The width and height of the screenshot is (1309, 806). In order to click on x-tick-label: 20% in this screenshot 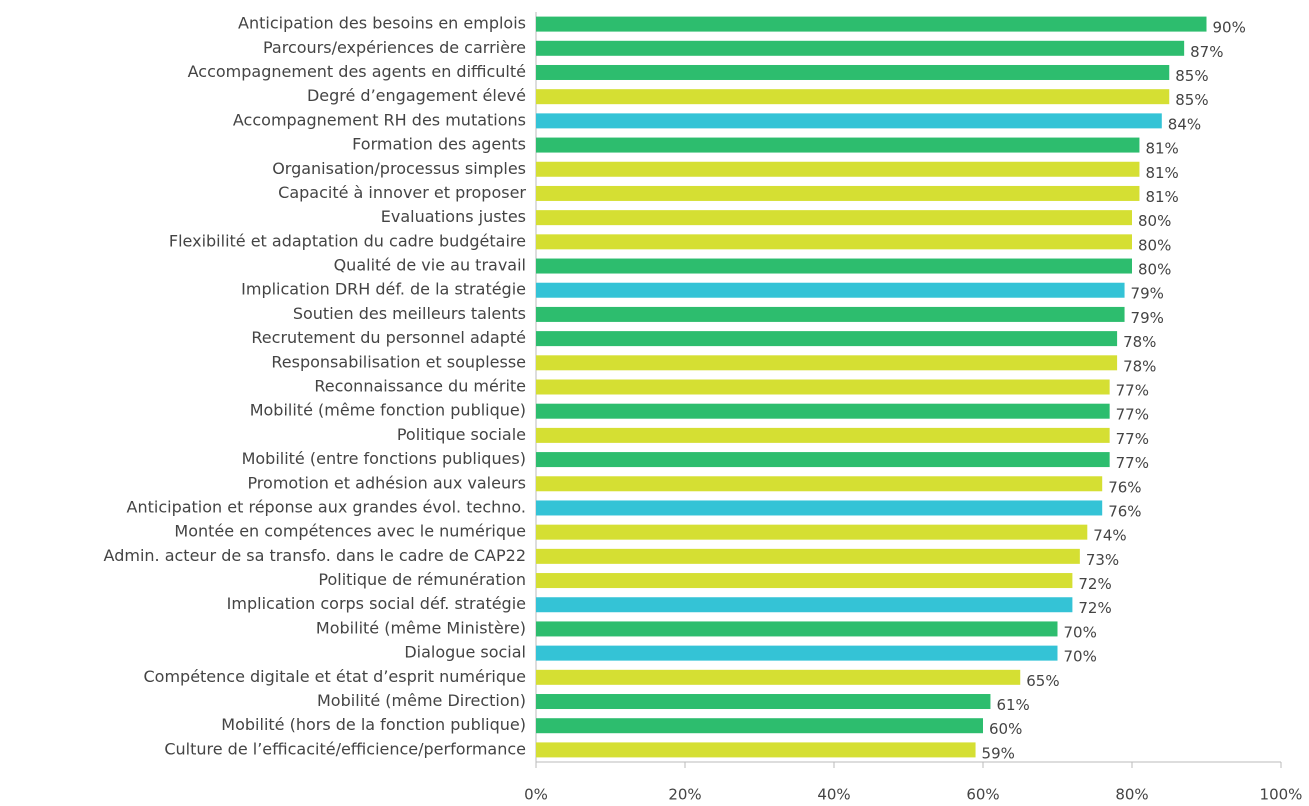, I will do `click(684, 795)`.